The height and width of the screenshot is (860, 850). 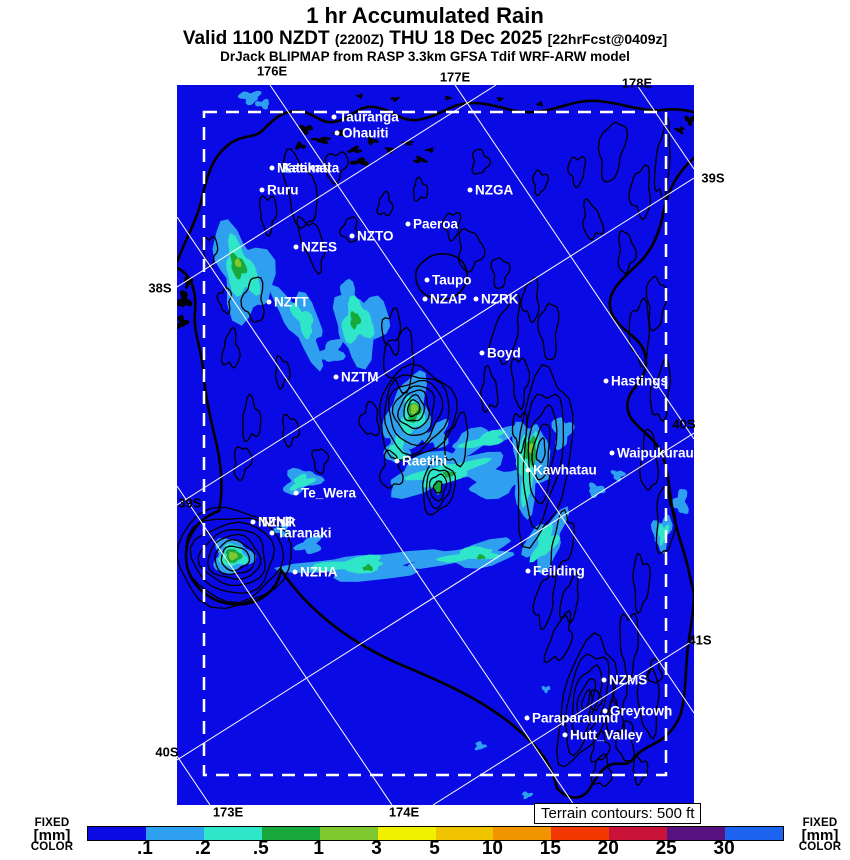 I want to click on valid-utc: (2200Z), so click(x=359, y=39).